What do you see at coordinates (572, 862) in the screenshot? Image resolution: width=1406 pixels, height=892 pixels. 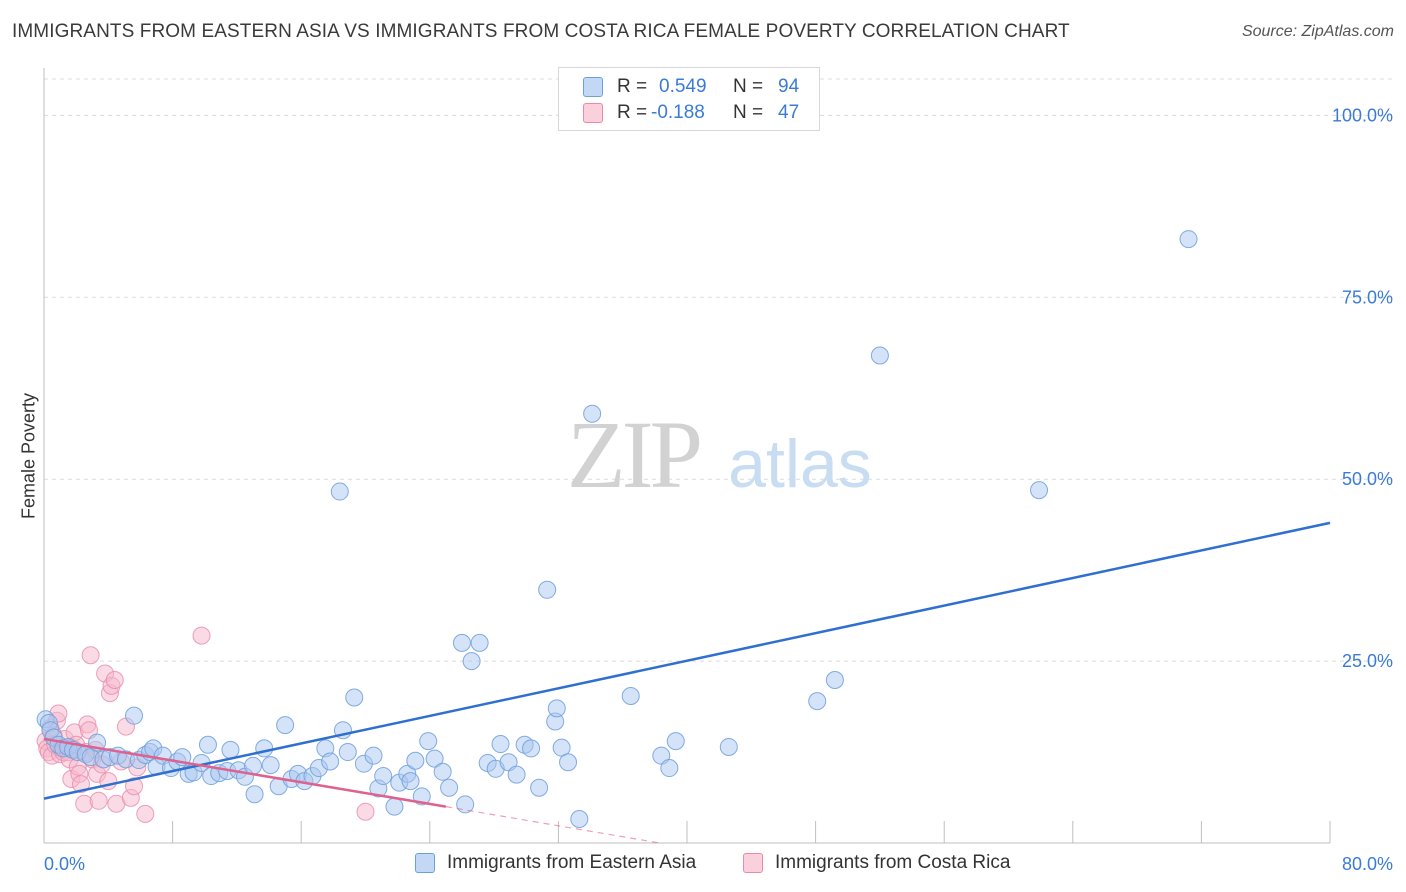 I see `bottom-legend-label-blue: Immigrants from Eastern Asia` at bounding box center [572, 862].